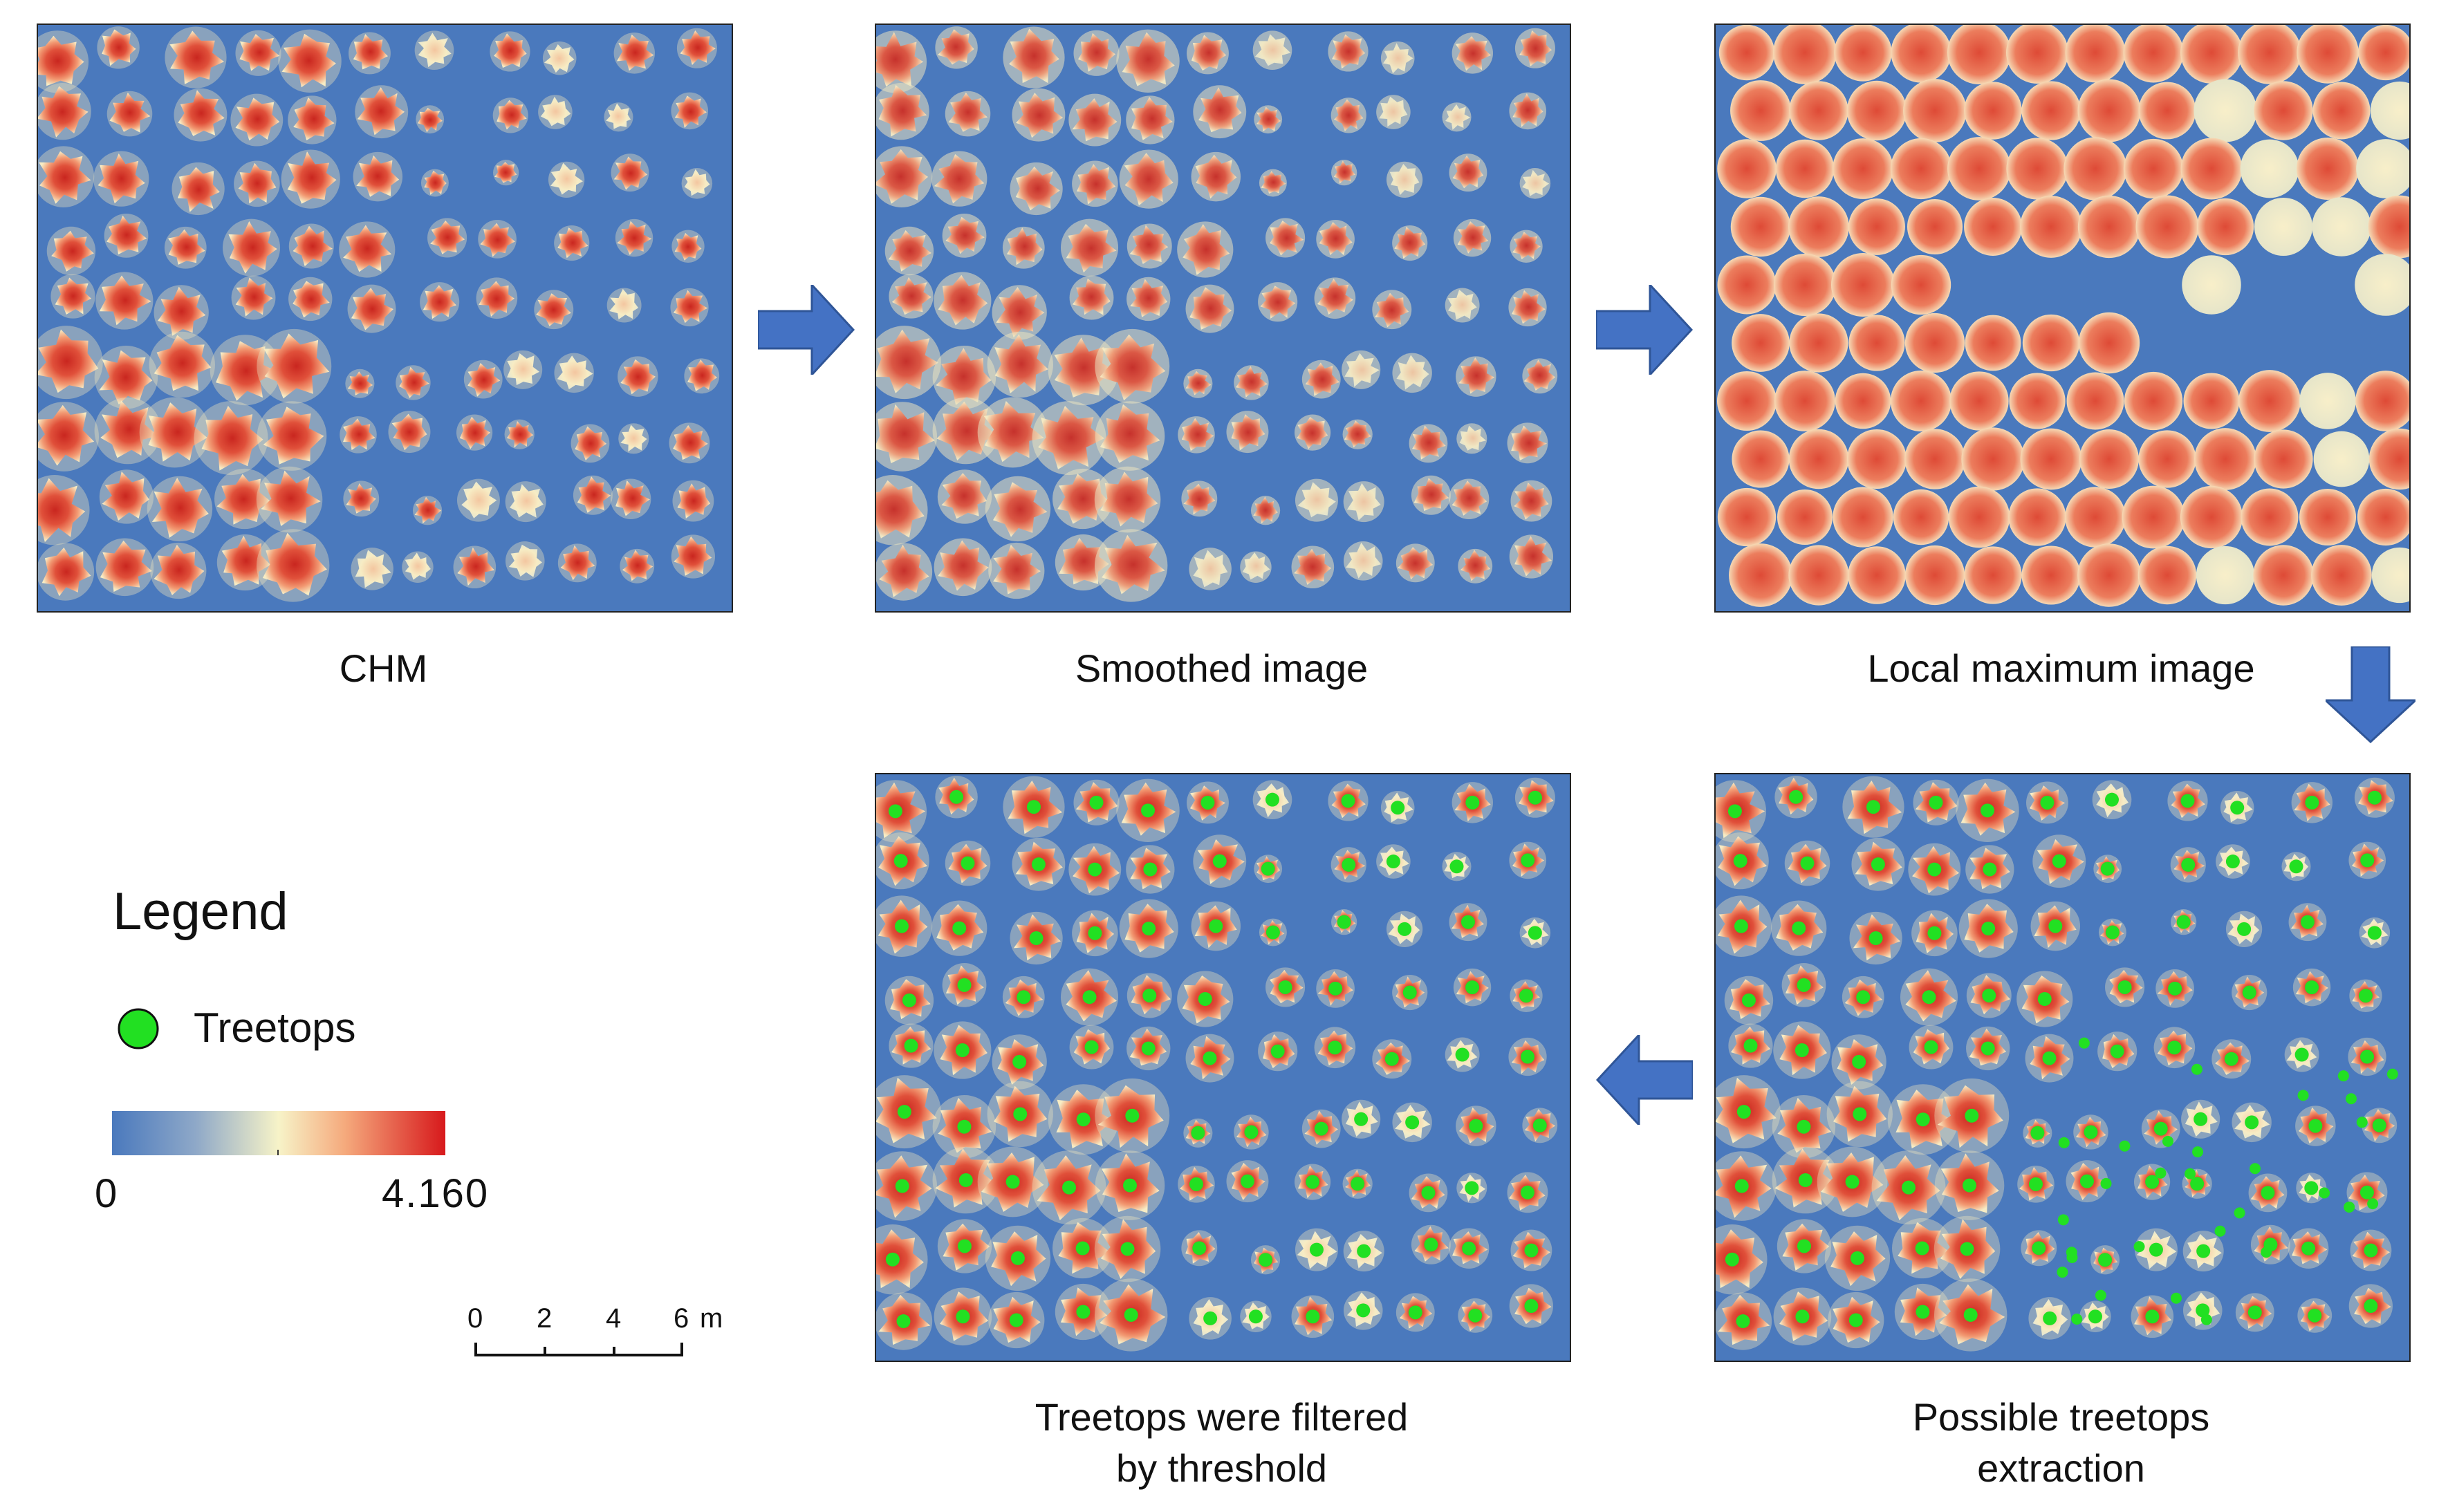 The image size is (2439, 1512). I want to click on possible-treetops-panel, so click(2062, 1067).